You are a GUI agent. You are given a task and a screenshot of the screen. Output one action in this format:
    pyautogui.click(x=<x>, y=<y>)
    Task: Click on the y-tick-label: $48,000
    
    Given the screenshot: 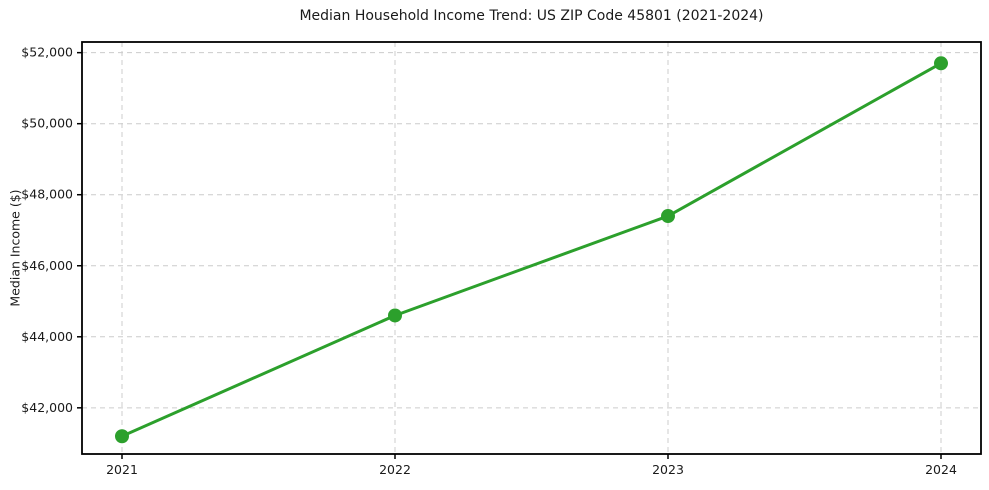 What is the action you would take?
    pyautogui.click(x=47, y=194)
    